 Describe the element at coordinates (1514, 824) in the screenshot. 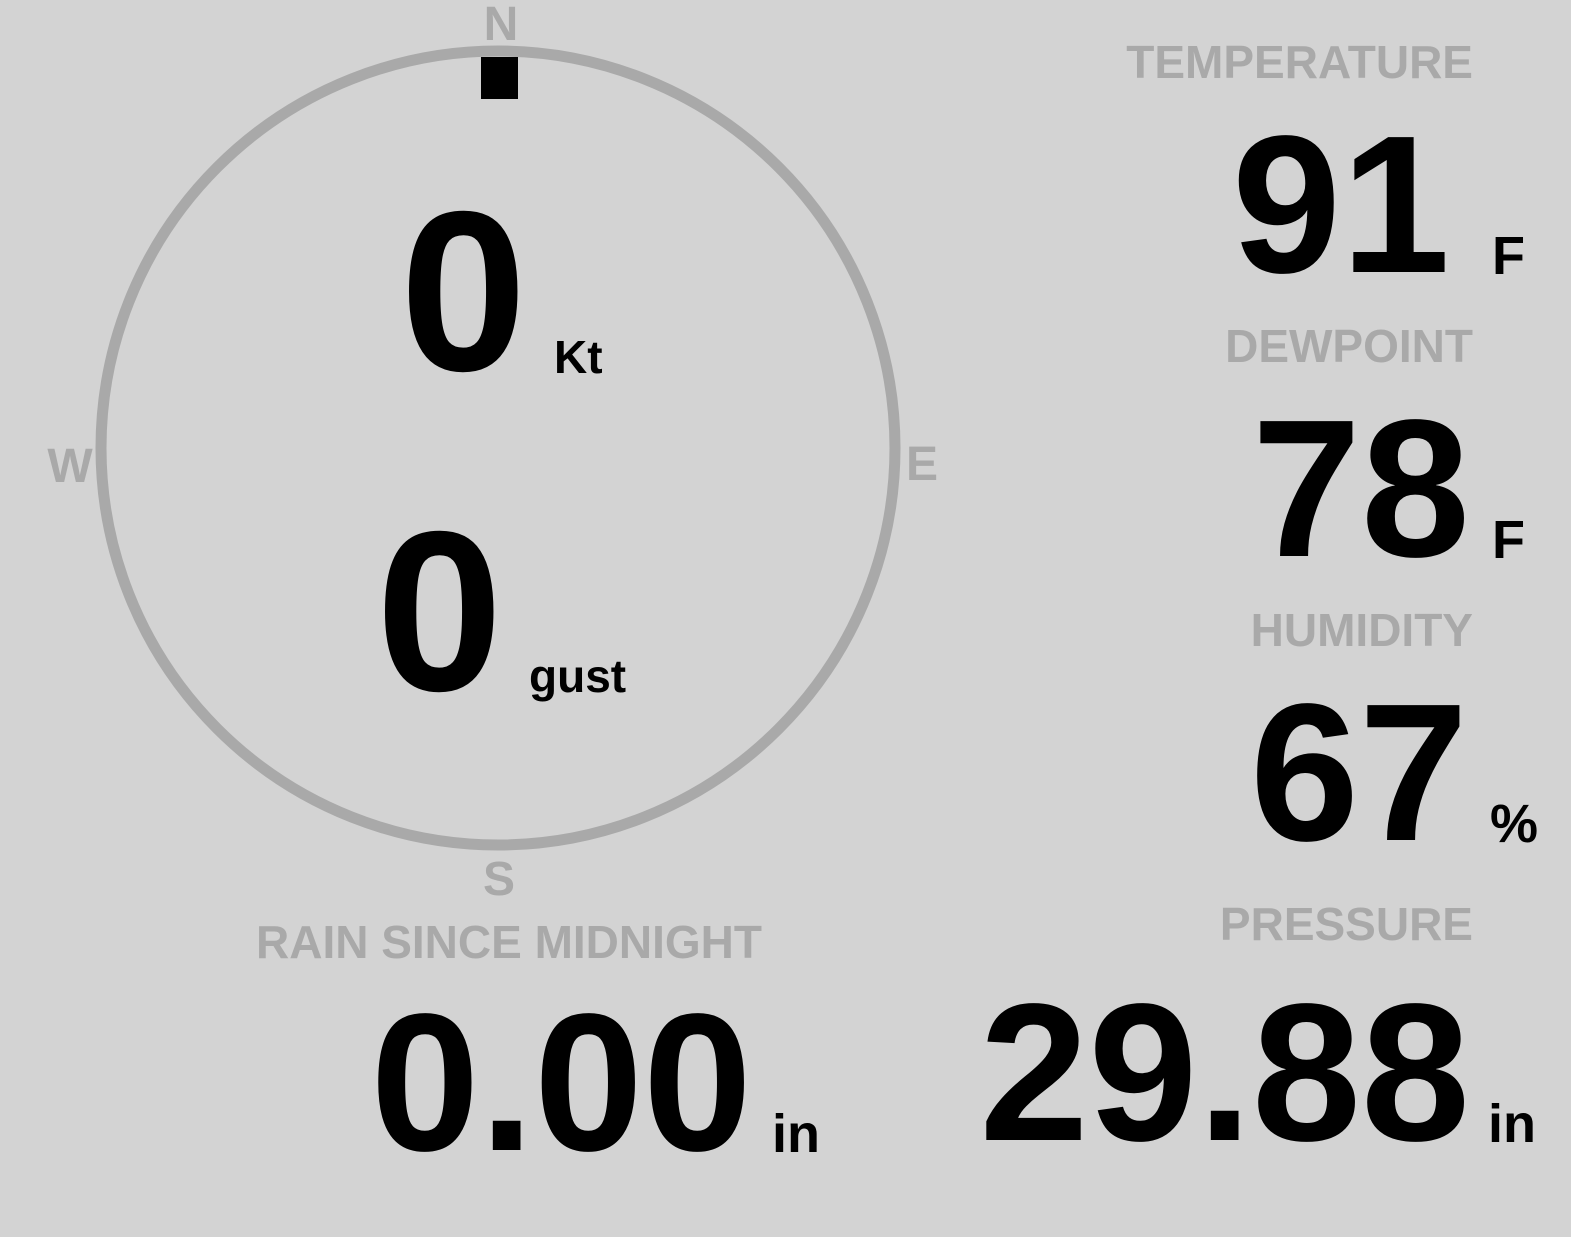

I see `humidity-unit: %` at that location.